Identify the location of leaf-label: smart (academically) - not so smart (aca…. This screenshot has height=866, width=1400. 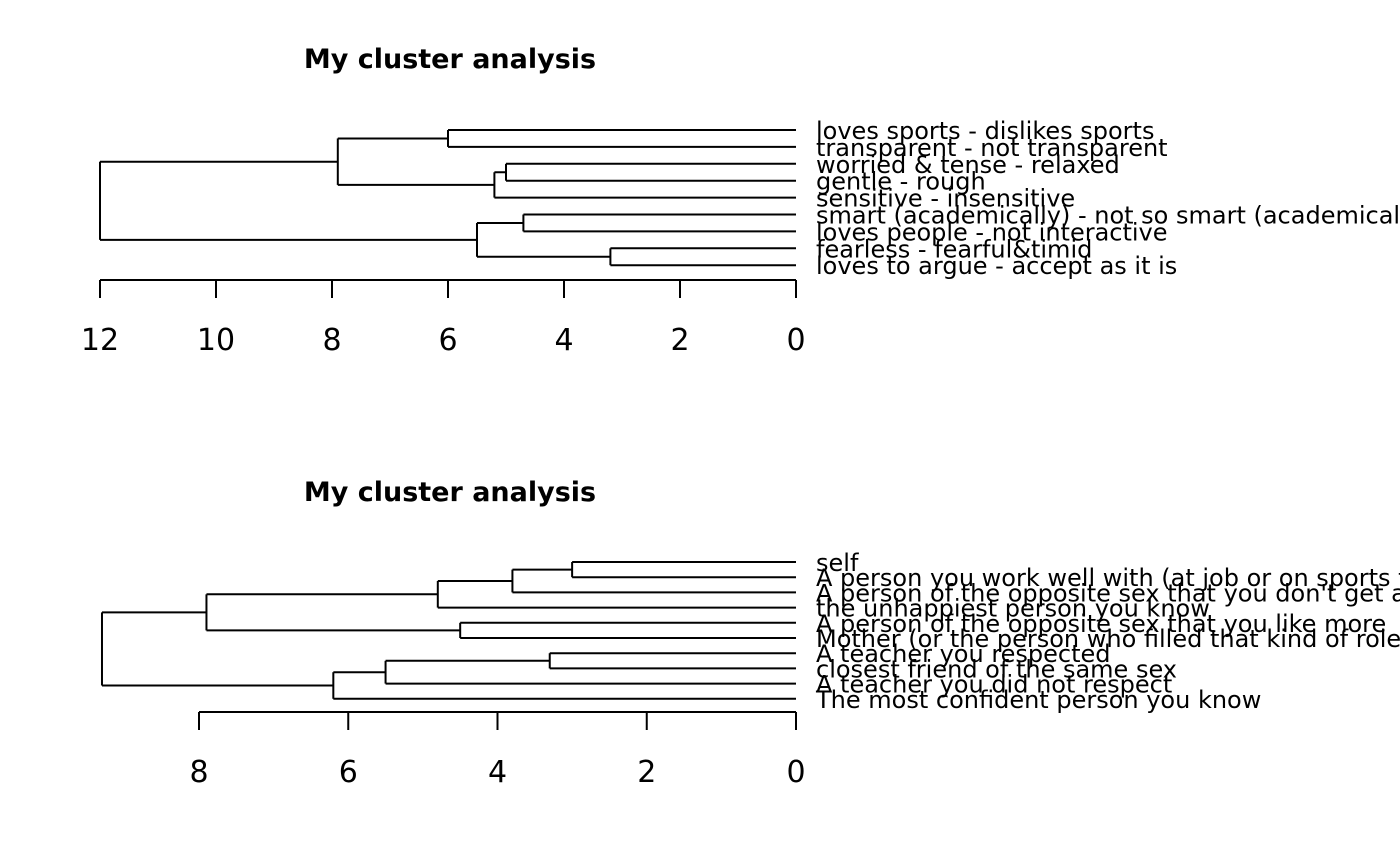
(1108, 216).